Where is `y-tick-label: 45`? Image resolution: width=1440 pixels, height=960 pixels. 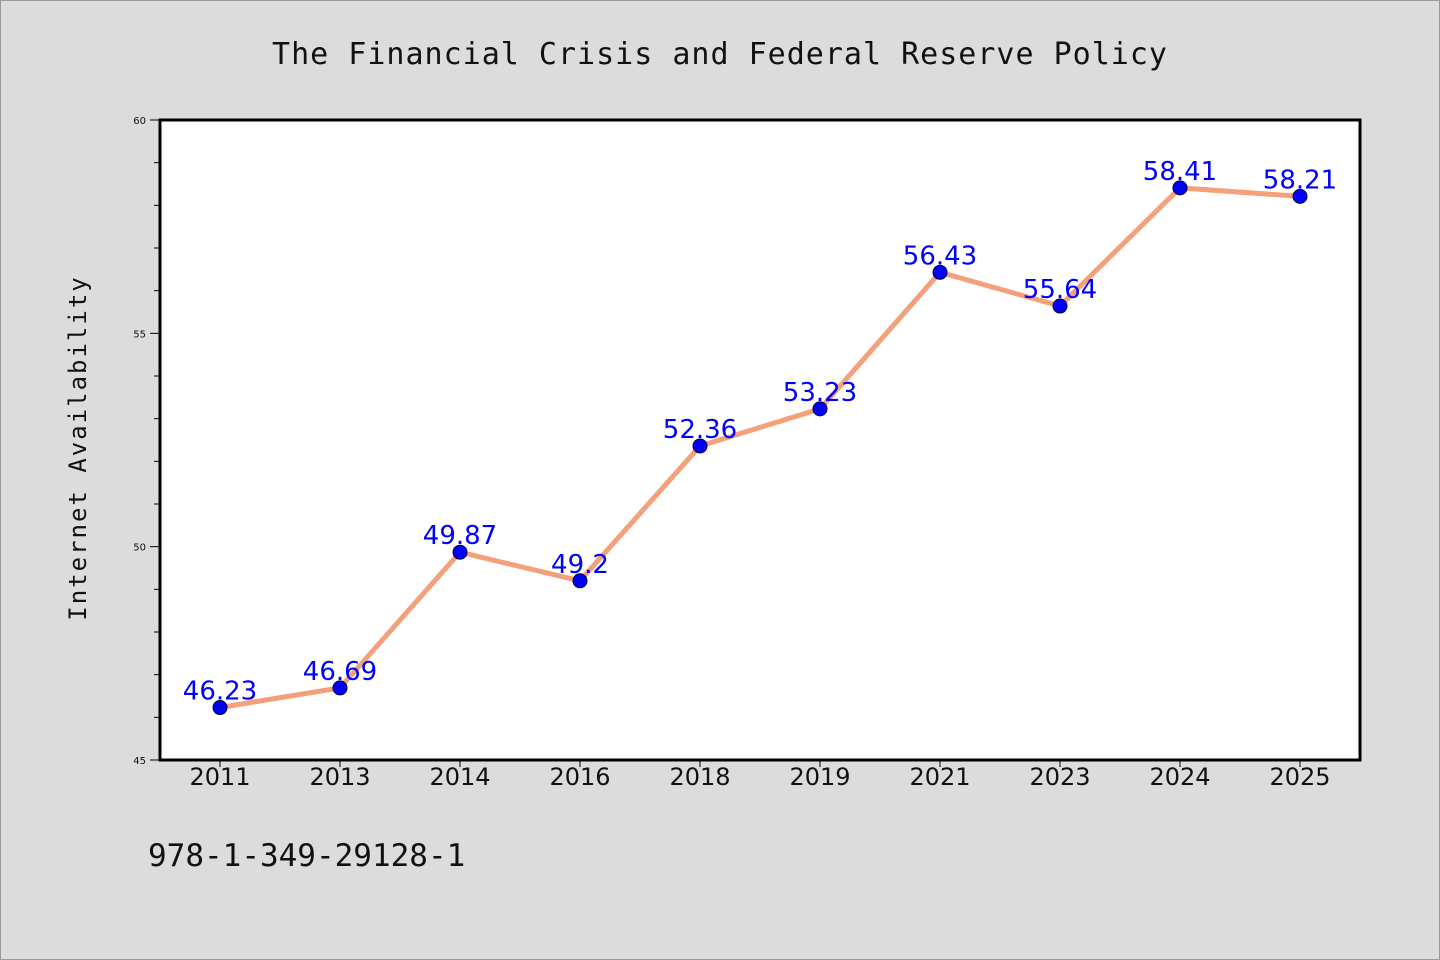 y-tick-label: 45 is located at coordinates (139, 761).